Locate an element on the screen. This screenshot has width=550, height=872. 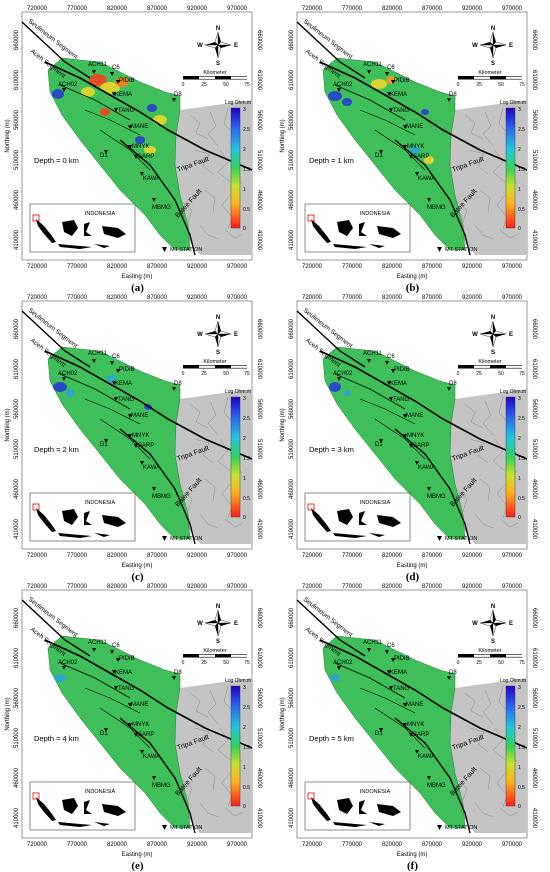
y-tick-label: 410000 is located at coordinates (259, 529).